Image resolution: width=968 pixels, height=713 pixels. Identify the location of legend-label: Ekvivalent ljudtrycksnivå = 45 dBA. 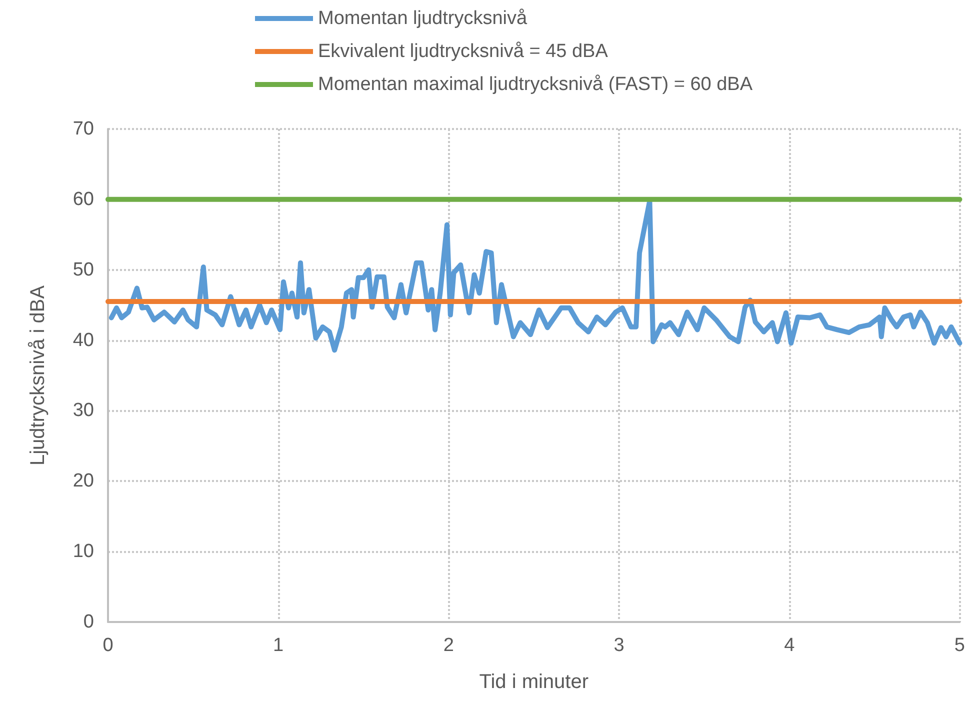
(463, 51).